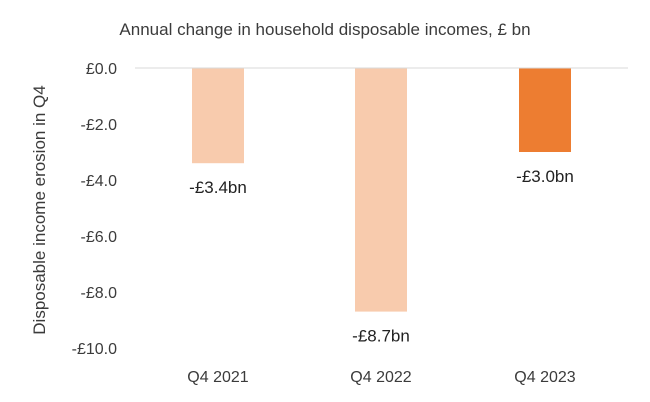 This screenshot has height=402, width=650. I want to click on y-tick-label: -£10.0, so click(94, 349).